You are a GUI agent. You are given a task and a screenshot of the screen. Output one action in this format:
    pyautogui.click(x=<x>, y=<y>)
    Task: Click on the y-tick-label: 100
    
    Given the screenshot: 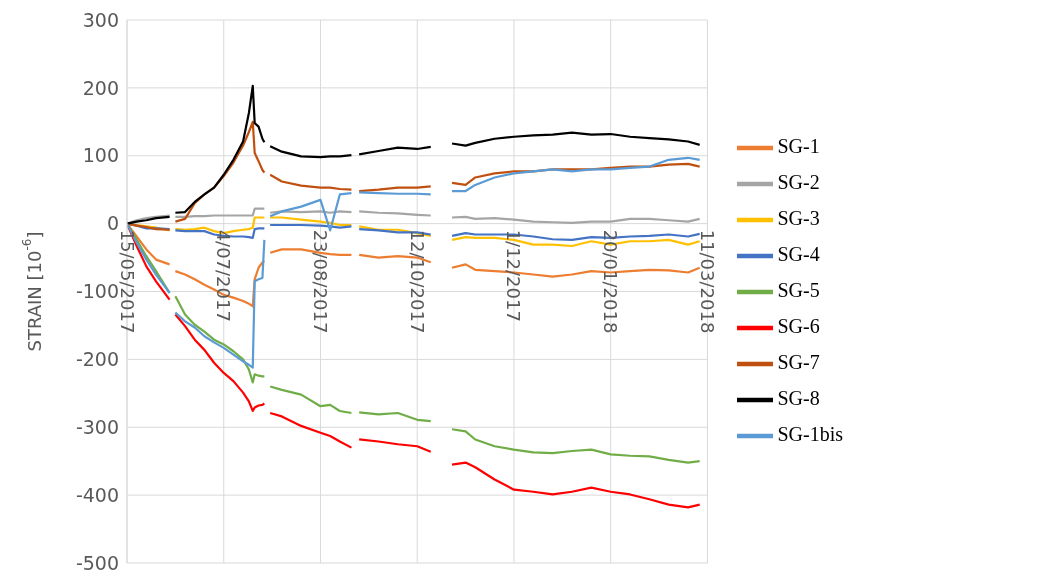 What is the action you would take?
    pyautogui.click(x=100, y=155)
    